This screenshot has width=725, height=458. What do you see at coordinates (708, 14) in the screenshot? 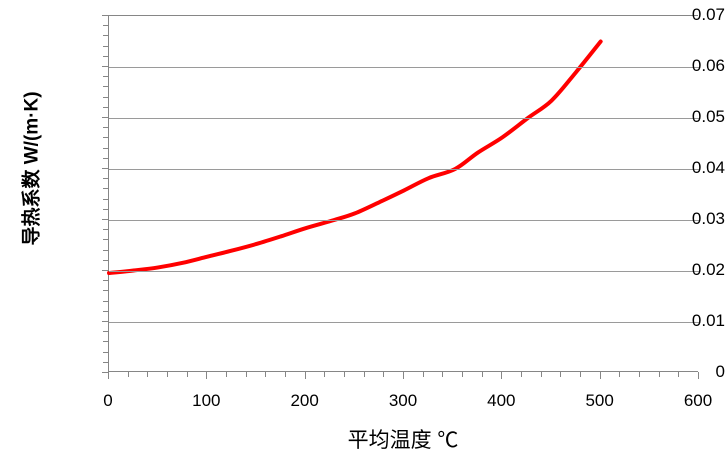
I see `y-axis-tick-label: 0.07` at bounding box center [708, 14].